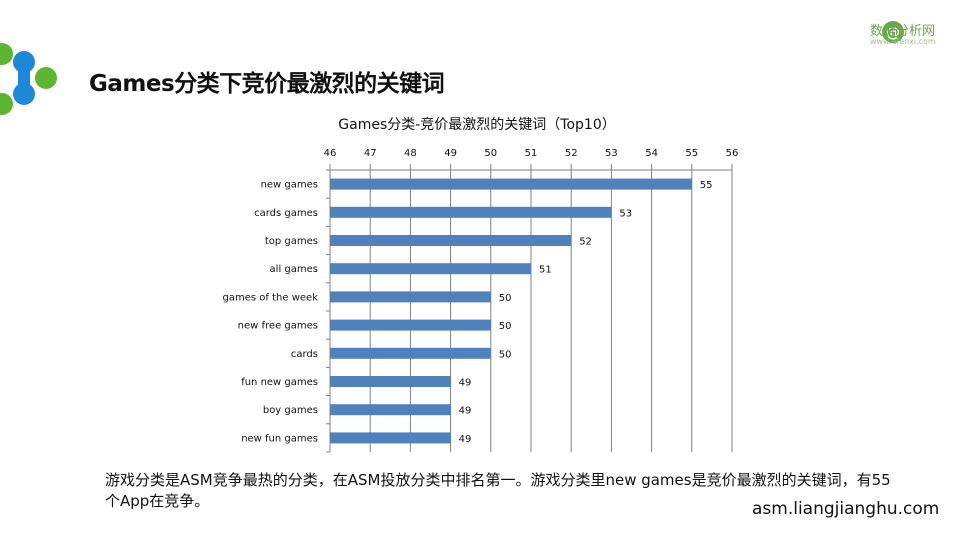  I want to click on chart-title: Games分类-竞价最激烈的关键词（Top10）, so click(476, 124).